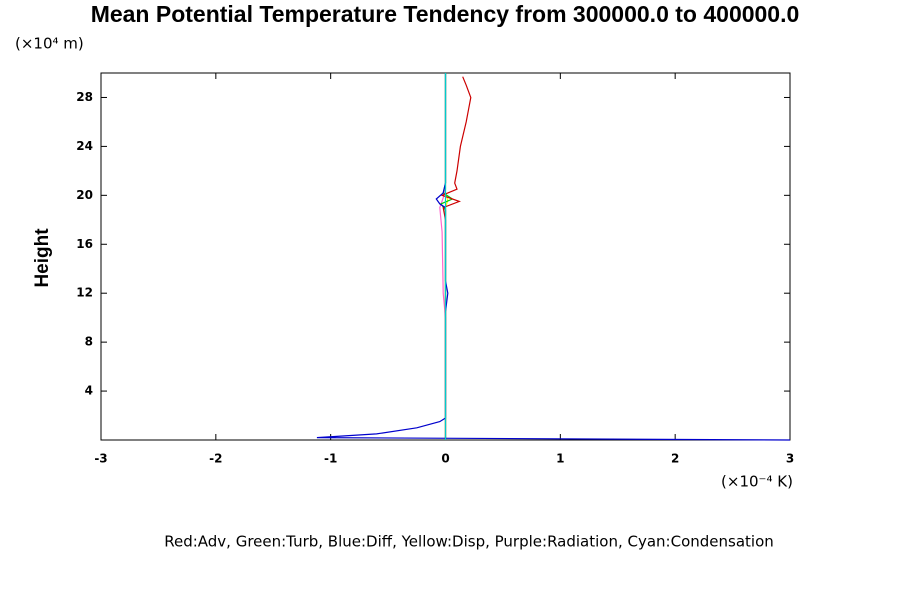 The image size is (900, 600). Describe the element at coordinates (790, 459) in the screenshot. I see `x-tick-label: 3` at that location.